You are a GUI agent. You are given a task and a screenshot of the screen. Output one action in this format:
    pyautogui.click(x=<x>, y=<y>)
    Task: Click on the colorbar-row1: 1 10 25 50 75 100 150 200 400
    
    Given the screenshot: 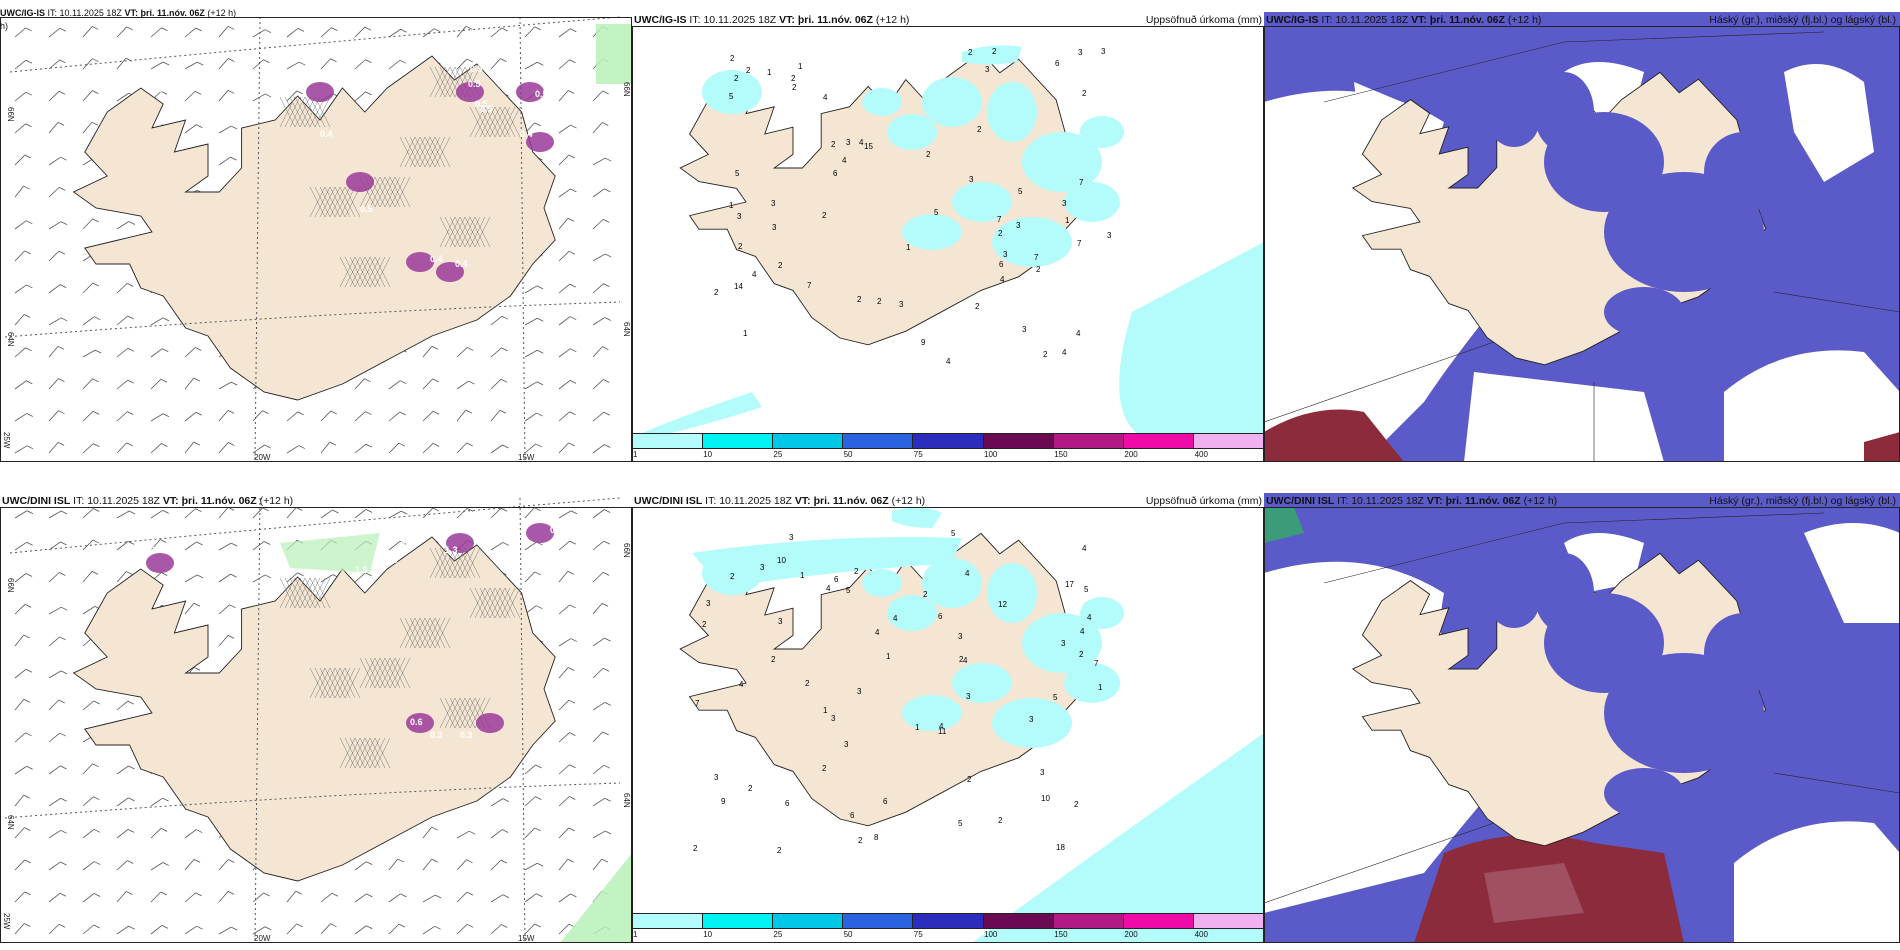 What is the action you would take?
    pyautogui.click(x=948, y=448)
    